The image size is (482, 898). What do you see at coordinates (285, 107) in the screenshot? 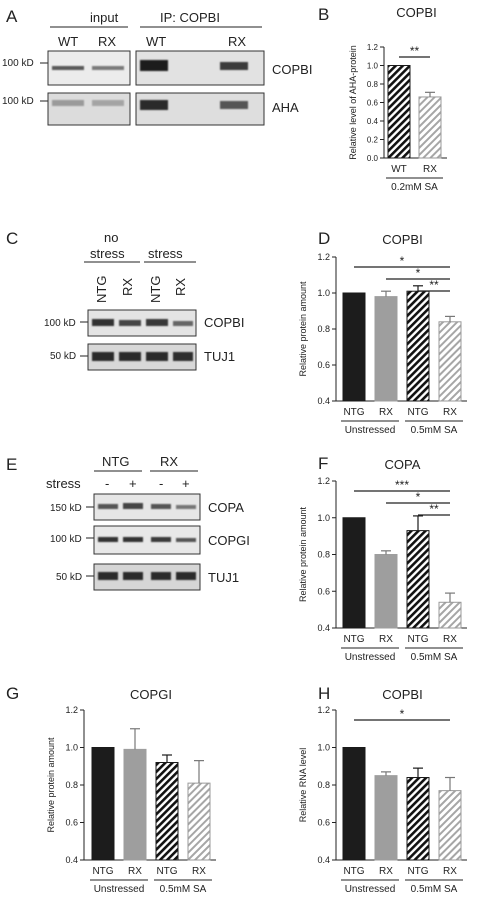
I see `band-label: AHA` at bounding box center [285, 107].